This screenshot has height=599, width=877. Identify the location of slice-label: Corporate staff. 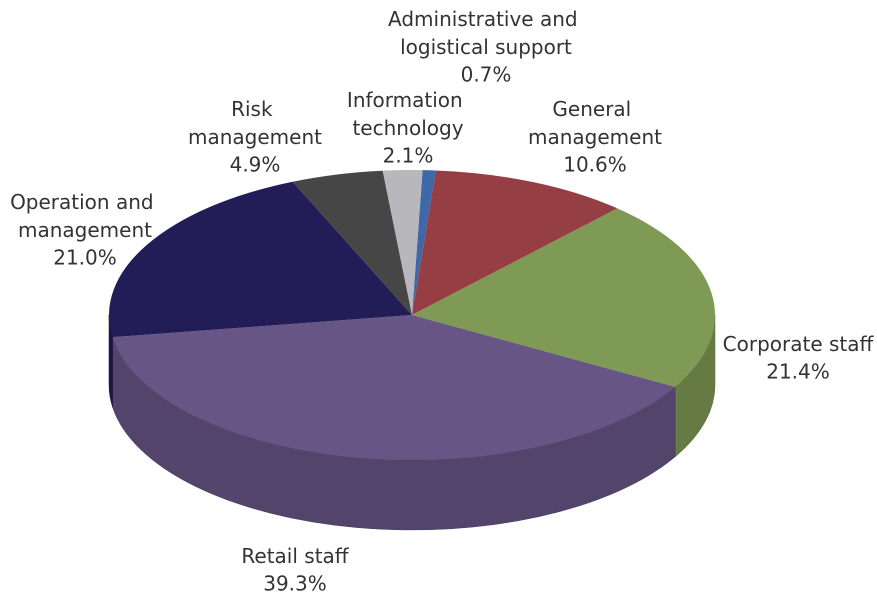
(799, 344).